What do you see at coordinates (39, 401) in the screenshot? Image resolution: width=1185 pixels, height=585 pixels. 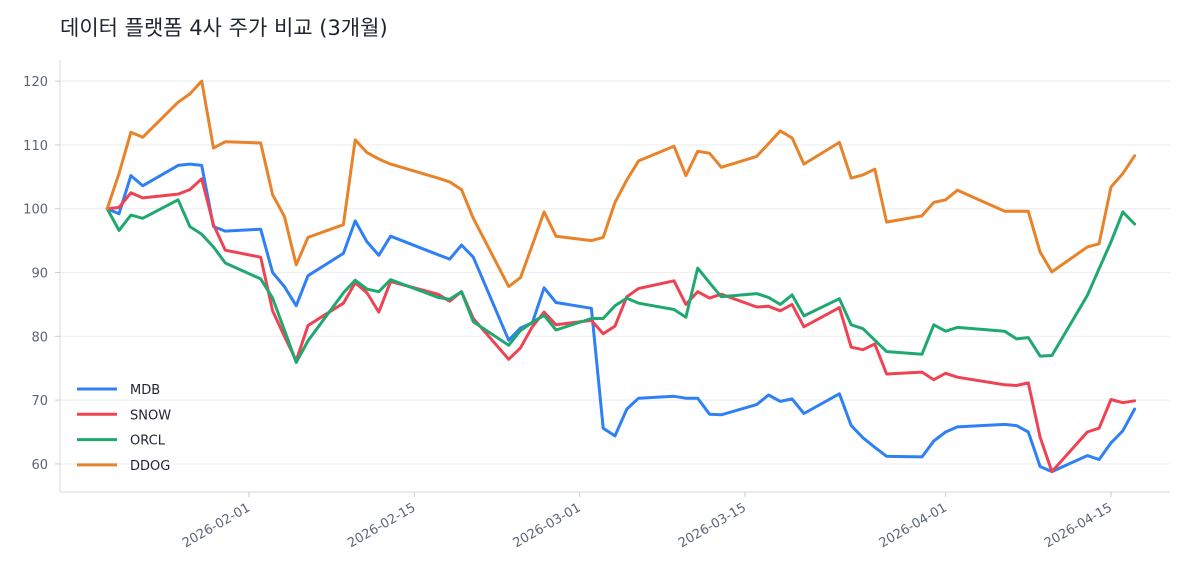 I see `y-tick-label: 70` at bounding box center [39, 401].